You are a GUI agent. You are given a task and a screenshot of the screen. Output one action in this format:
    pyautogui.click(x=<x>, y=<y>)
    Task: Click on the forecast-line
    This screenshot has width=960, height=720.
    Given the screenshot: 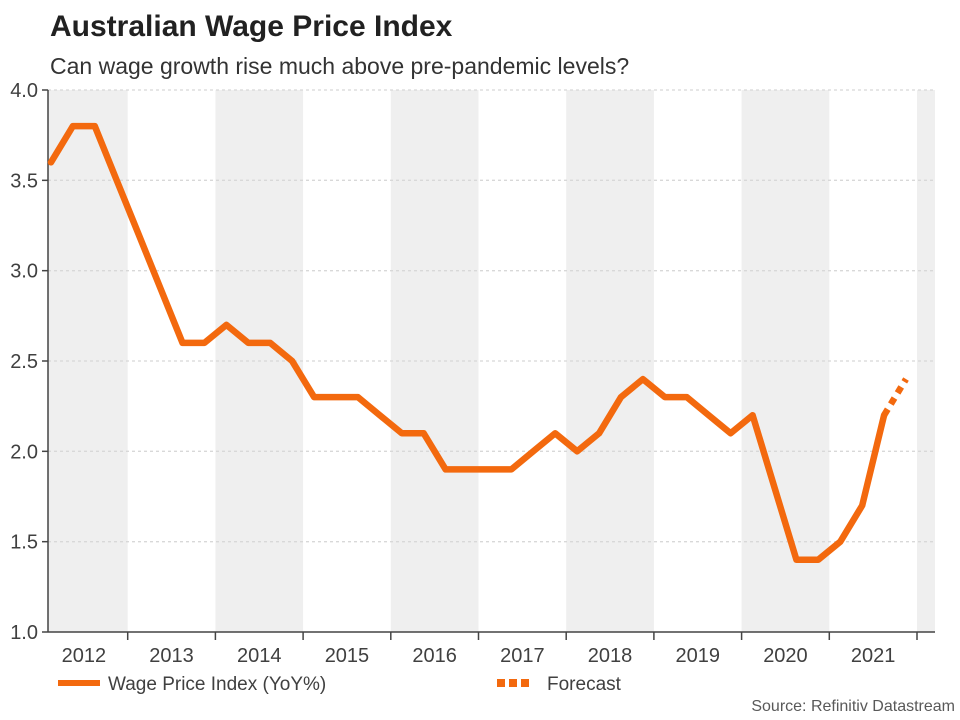 What is the action you would take?
    pyautogui.click(x=895, y=397)
    